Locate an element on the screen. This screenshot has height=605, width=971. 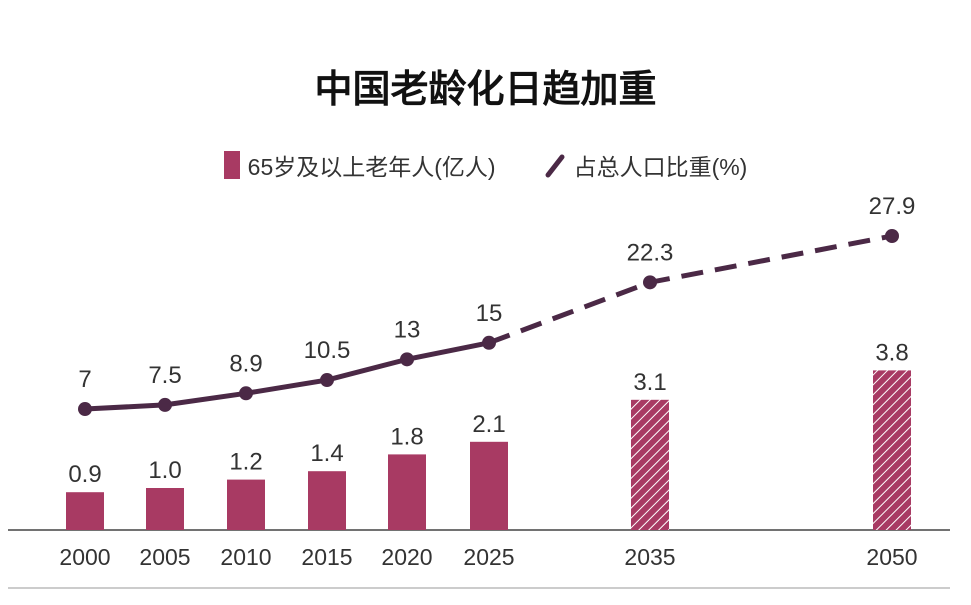
legend: 65岁及以上老年人(亿人) 占总人口比重(%) is located at coordinates (485, 165).